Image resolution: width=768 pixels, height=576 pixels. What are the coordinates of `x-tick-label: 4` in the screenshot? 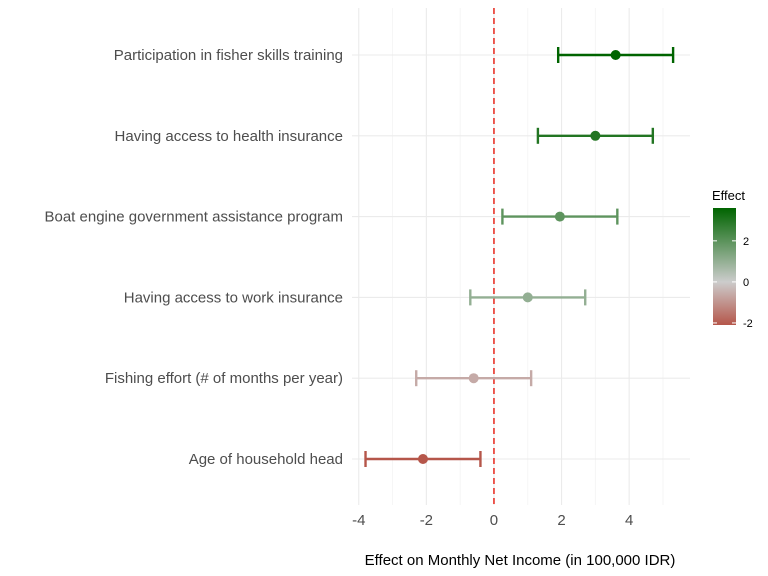 It's located at (629, 520).